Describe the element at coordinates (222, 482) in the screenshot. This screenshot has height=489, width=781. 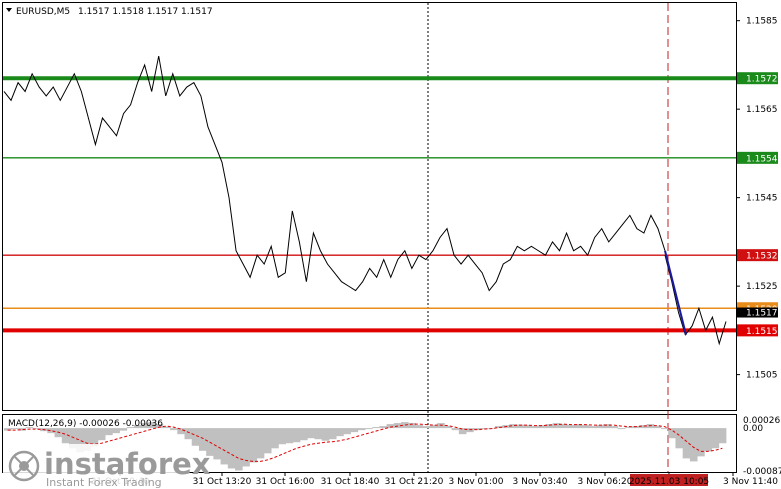
I see `time-tick-label: 31 Oct 13:20` at that location.